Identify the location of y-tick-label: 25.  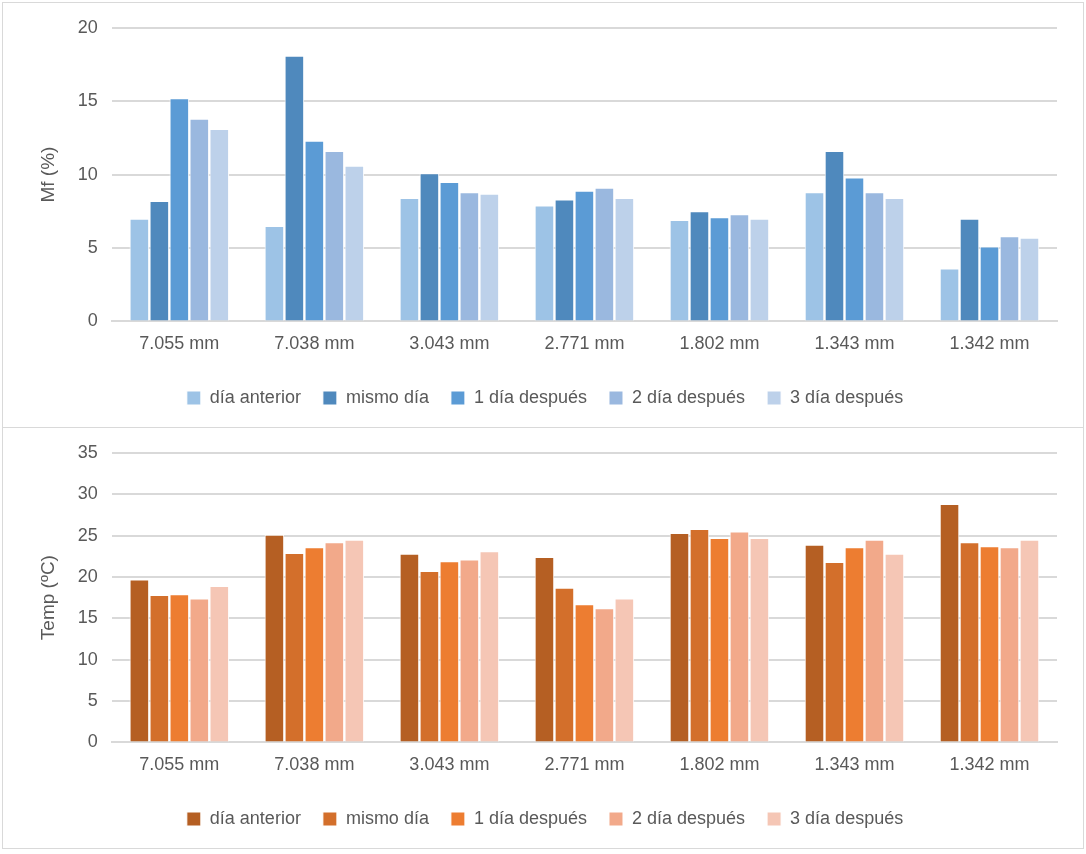
(87, 534).